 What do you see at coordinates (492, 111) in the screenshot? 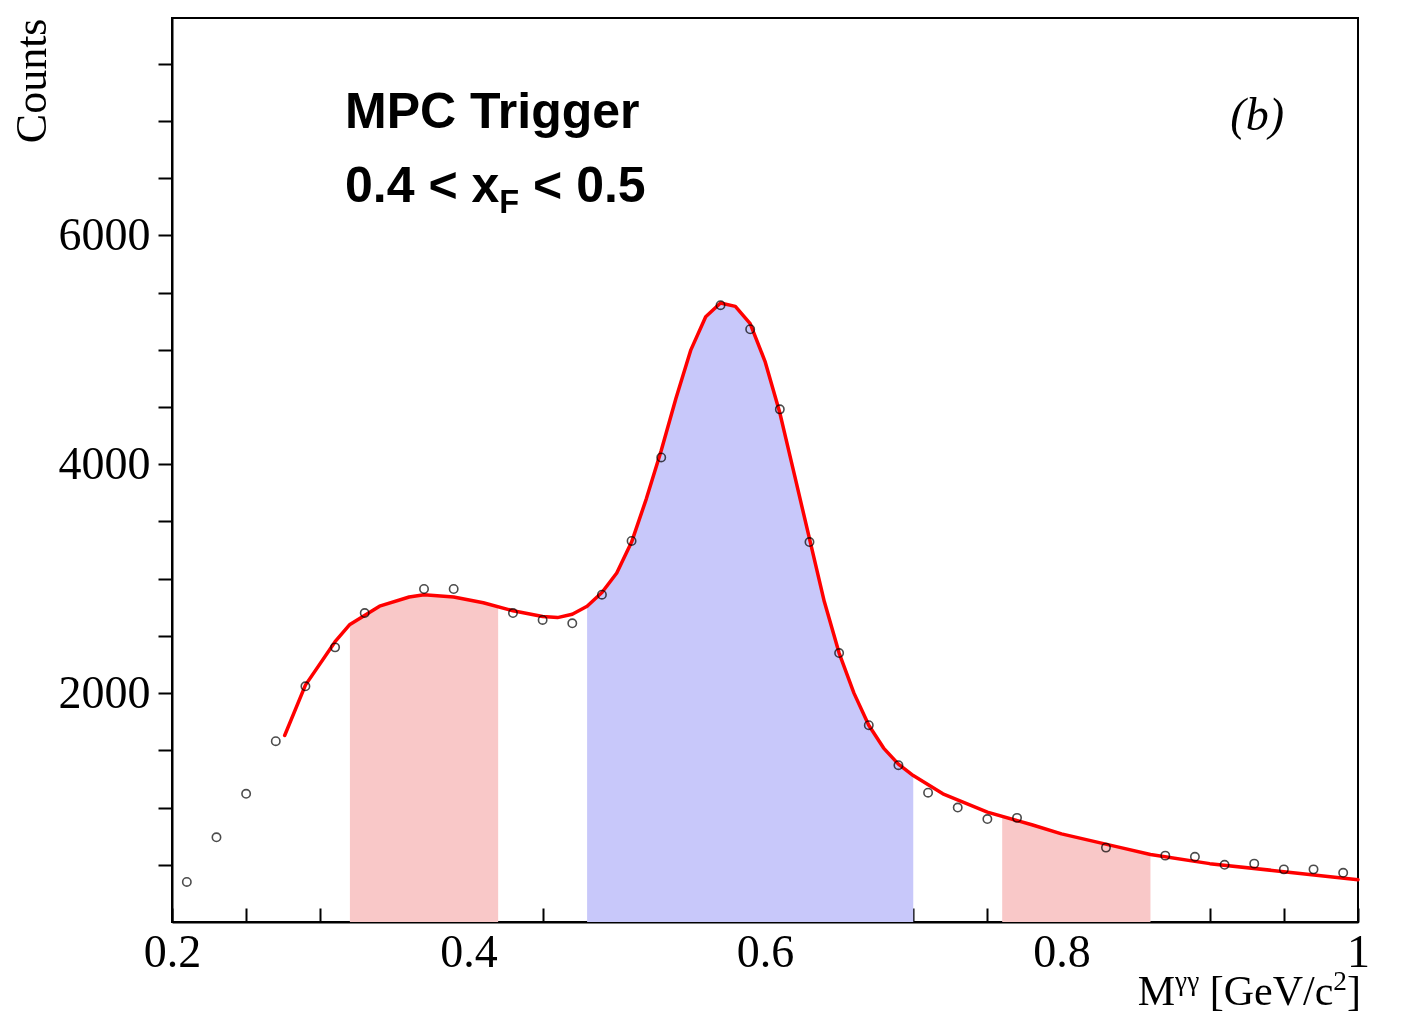
I see `annotation: MPC Trigger` at bounding box center [492, 111].